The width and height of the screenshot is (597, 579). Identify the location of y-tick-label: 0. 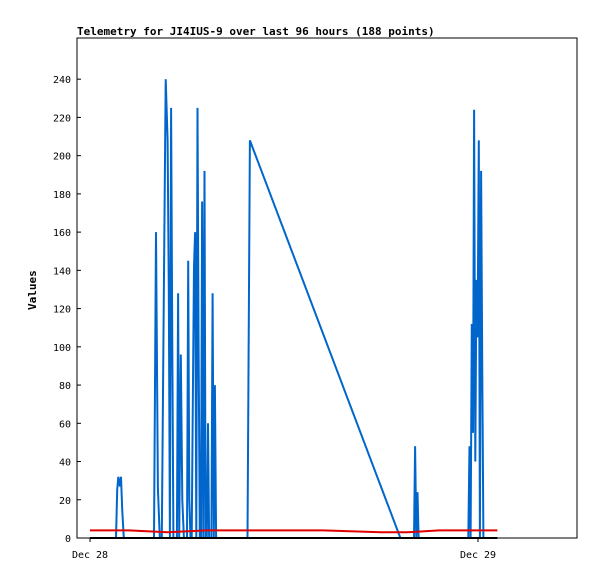
(68, 539).